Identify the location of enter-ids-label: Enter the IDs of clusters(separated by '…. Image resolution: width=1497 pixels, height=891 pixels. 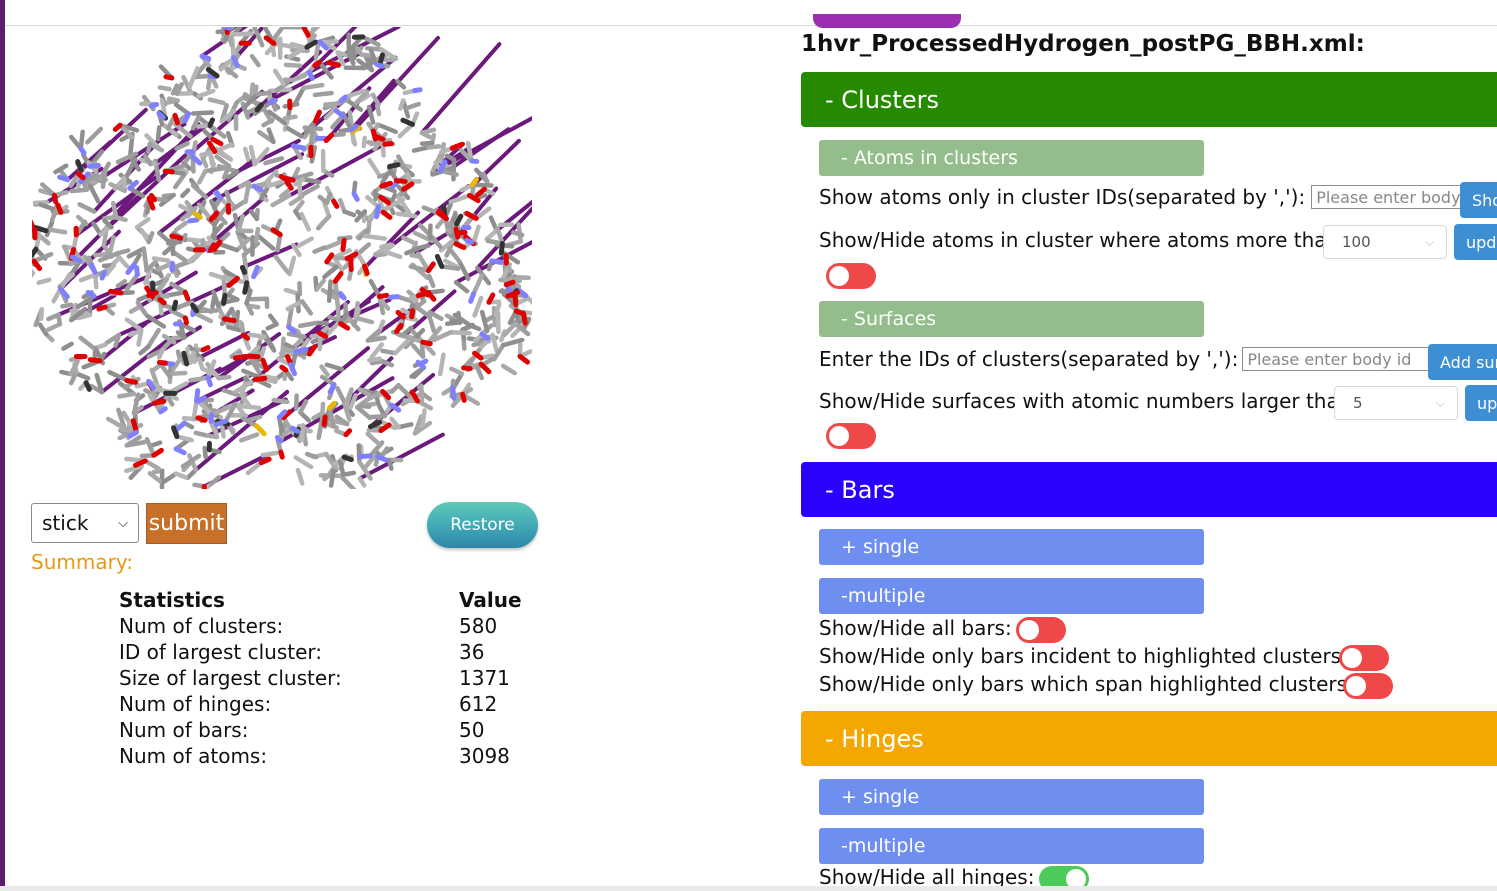
(1029, 359).